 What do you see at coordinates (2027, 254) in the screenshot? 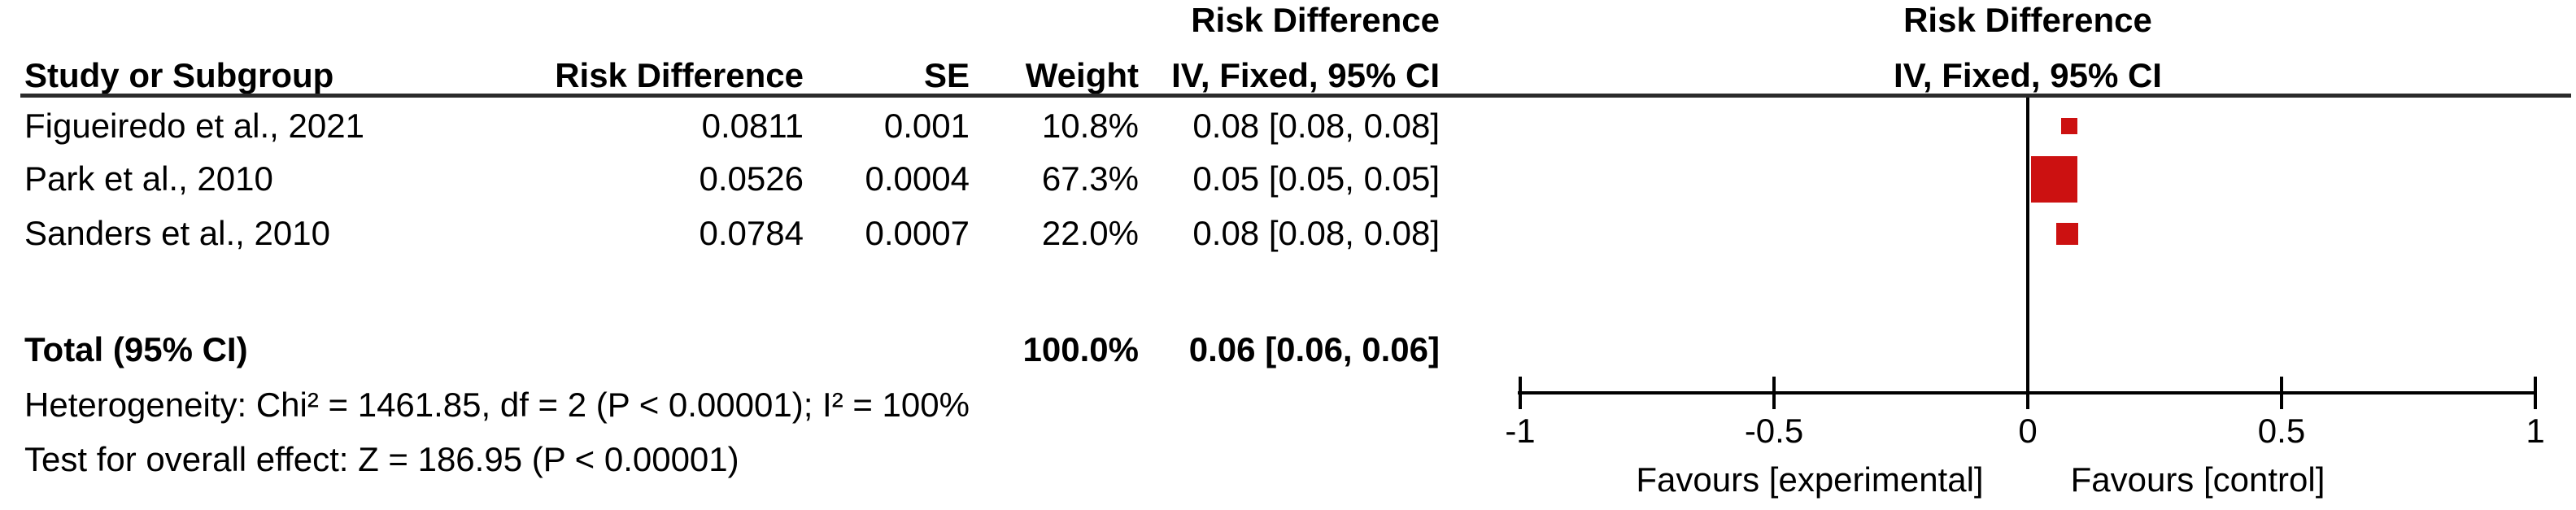
I see `zero-reference-line` at bounding box center [2027, 254].